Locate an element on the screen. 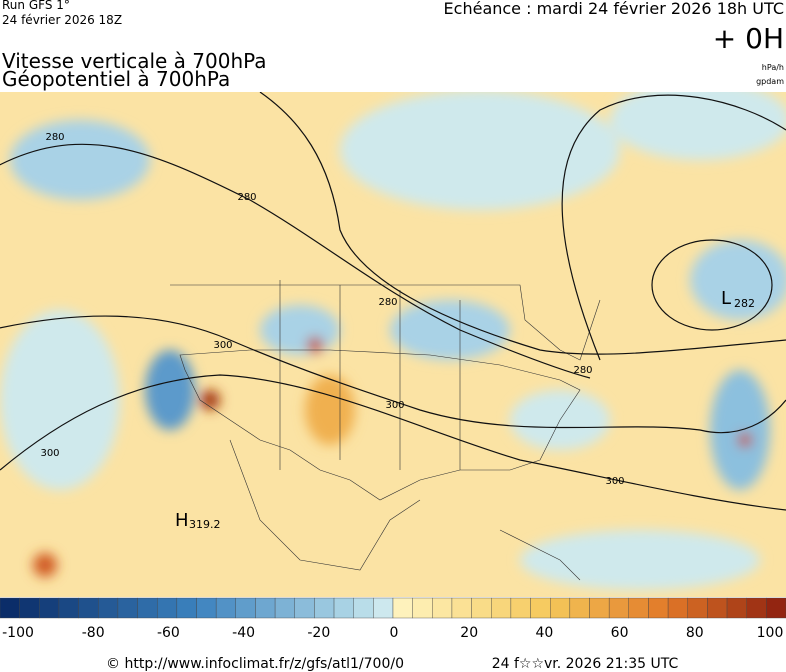 The height and width of the screenshot is (672, 786). colorbar-label: 20 is located at coordinates (469, 633).